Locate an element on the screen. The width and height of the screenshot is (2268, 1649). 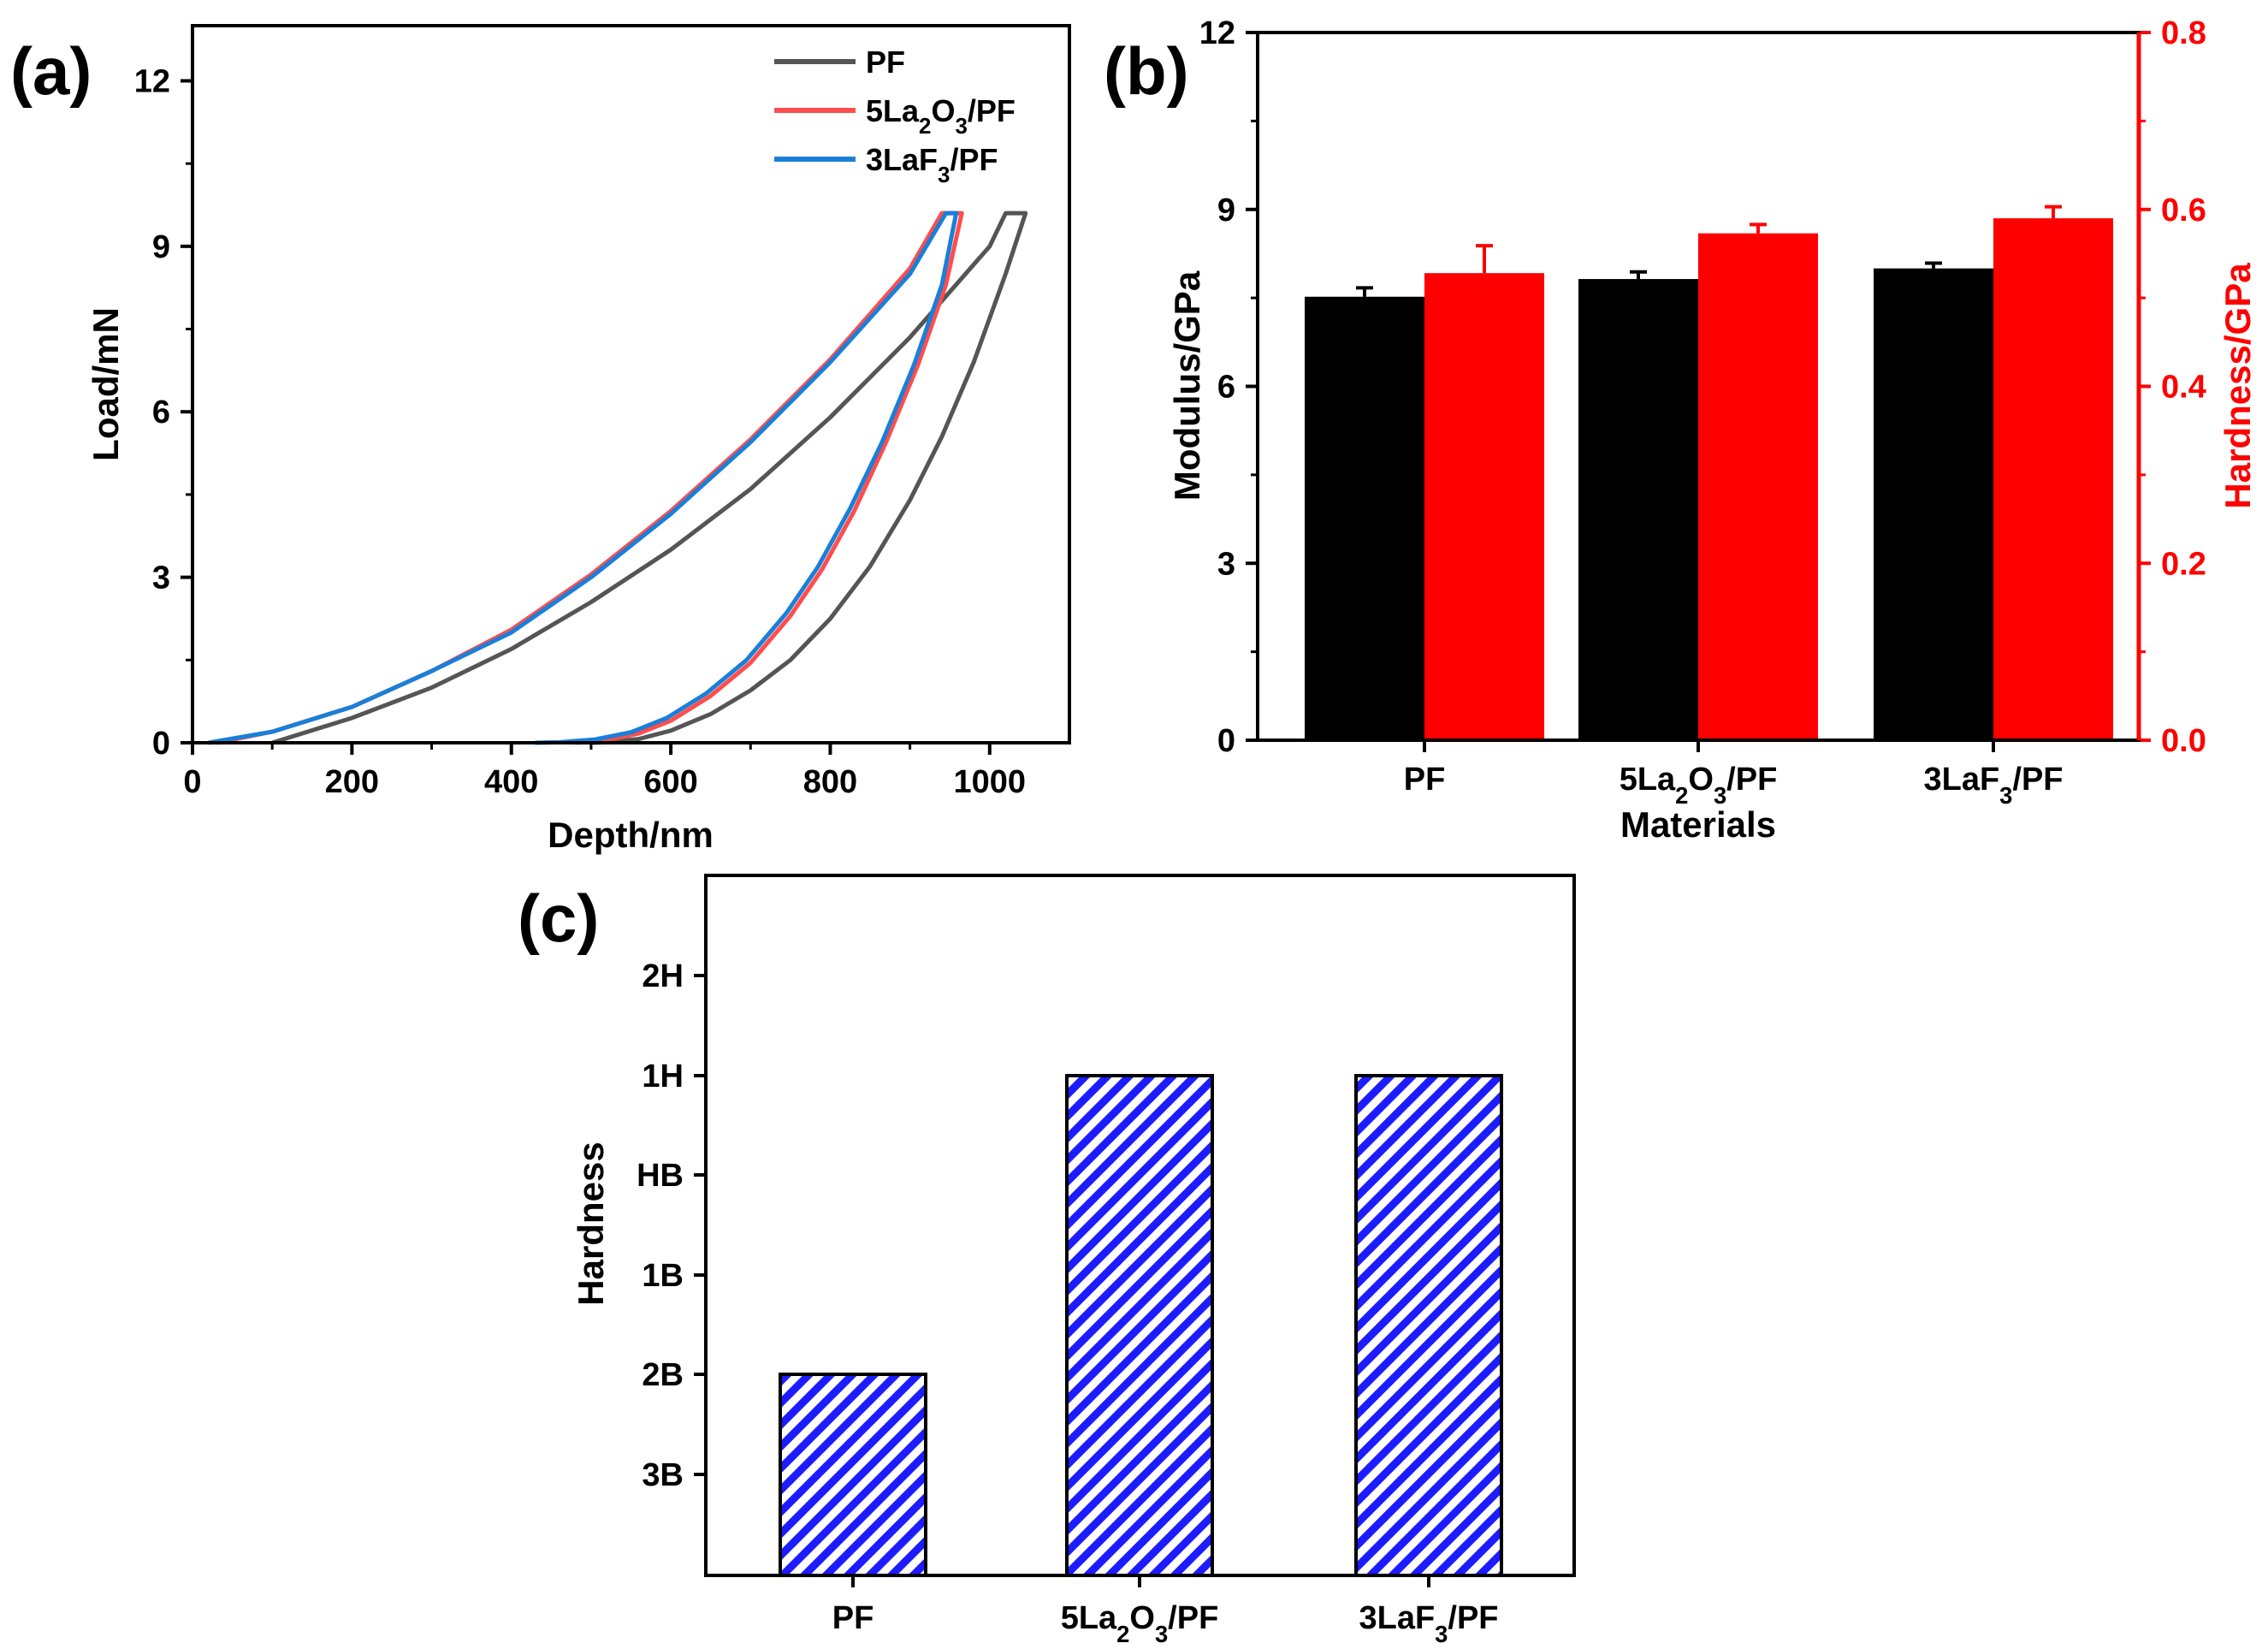
panel-a-ytick-label-3: 9 is located at coordinates (161, 247).